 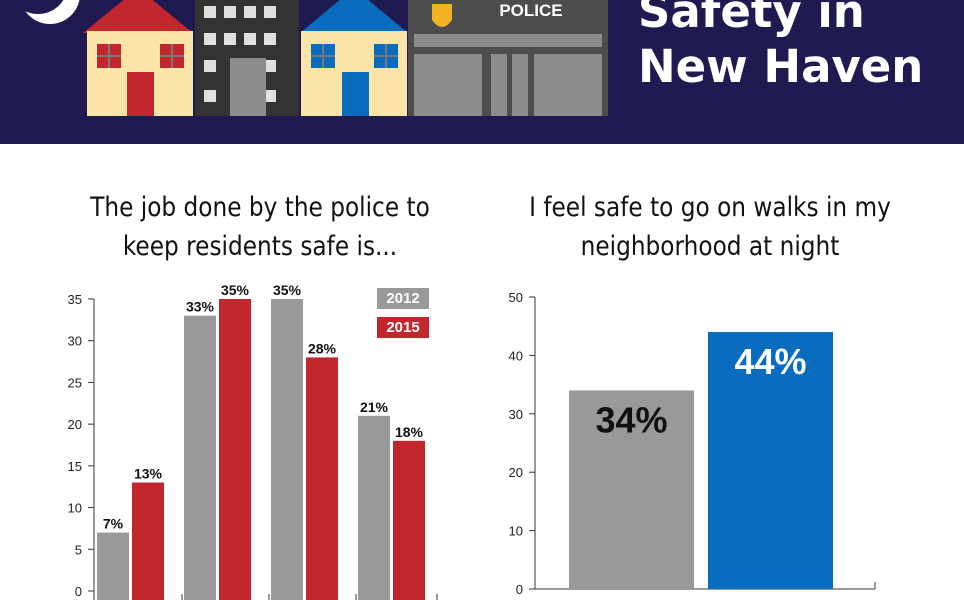 What do you see at coordinates (403, 327) in the screenshot?
I see `legend-2015: 2015` at bounding box center [403, 327].